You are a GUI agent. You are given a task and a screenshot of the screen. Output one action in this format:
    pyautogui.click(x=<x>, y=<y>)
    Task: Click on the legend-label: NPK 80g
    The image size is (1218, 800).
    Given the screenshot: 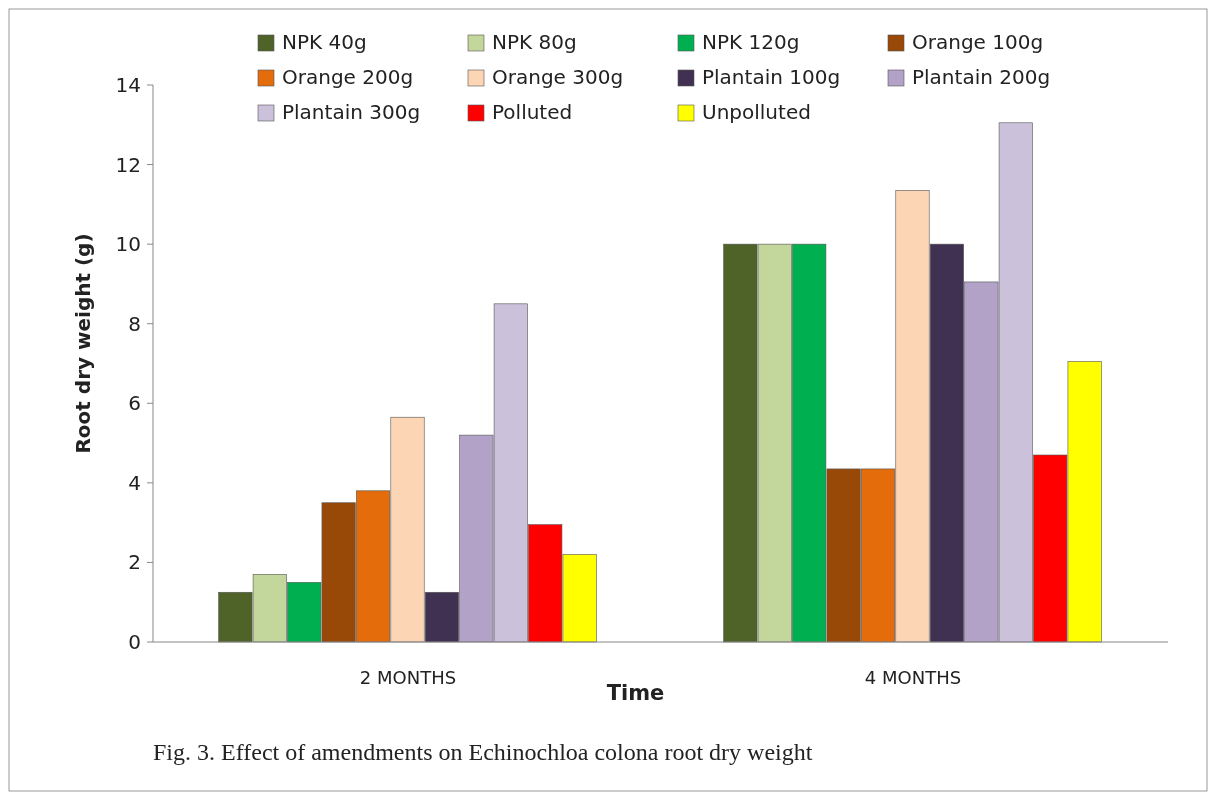 What is the action you would take?
    pyautogui.click(x=534, y=42)
    